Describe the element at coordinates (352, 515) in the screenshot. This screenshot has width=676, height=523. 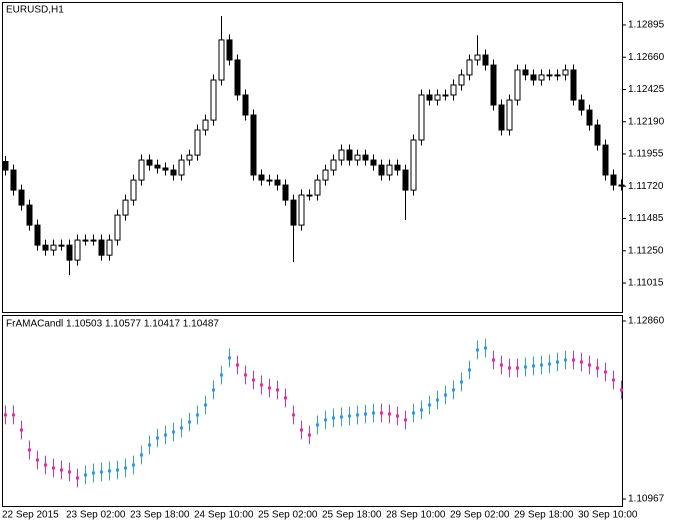
I see `x-tick-label: 25 Sep 18:00` at that location.